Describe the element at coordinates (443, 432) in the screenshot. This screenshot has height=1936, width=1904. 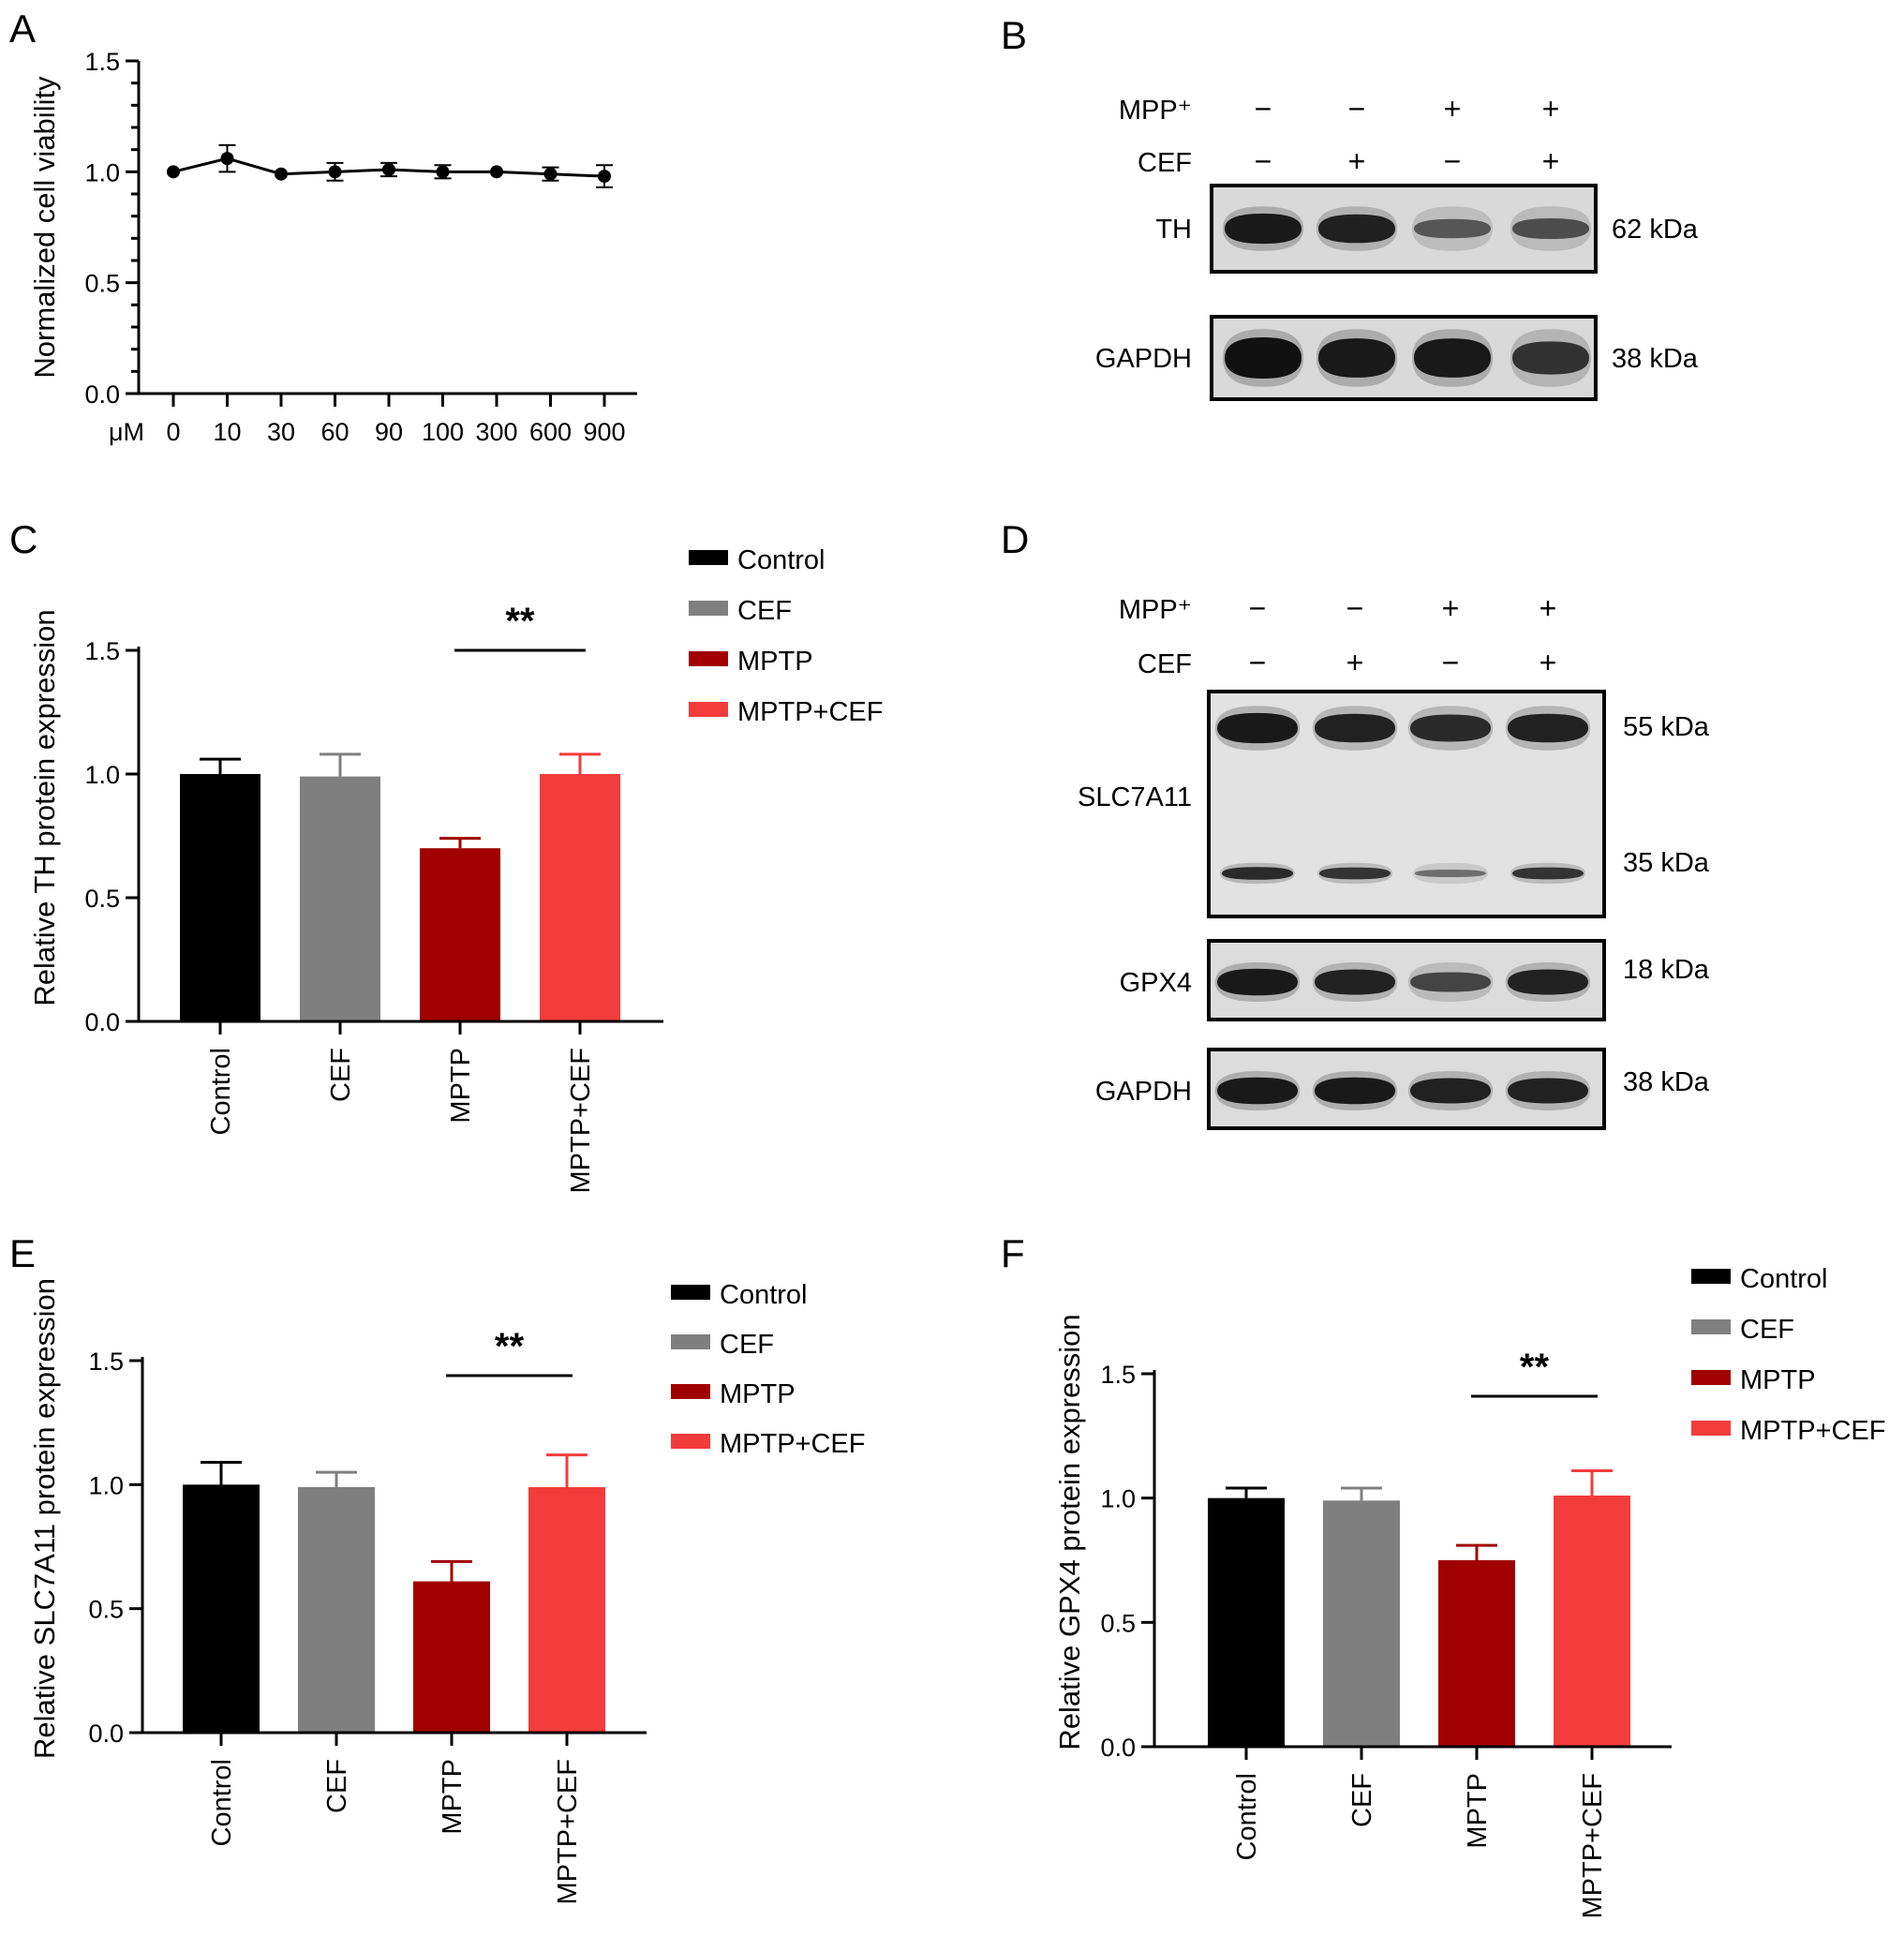
I see `x-tick-label: 100` at that location.